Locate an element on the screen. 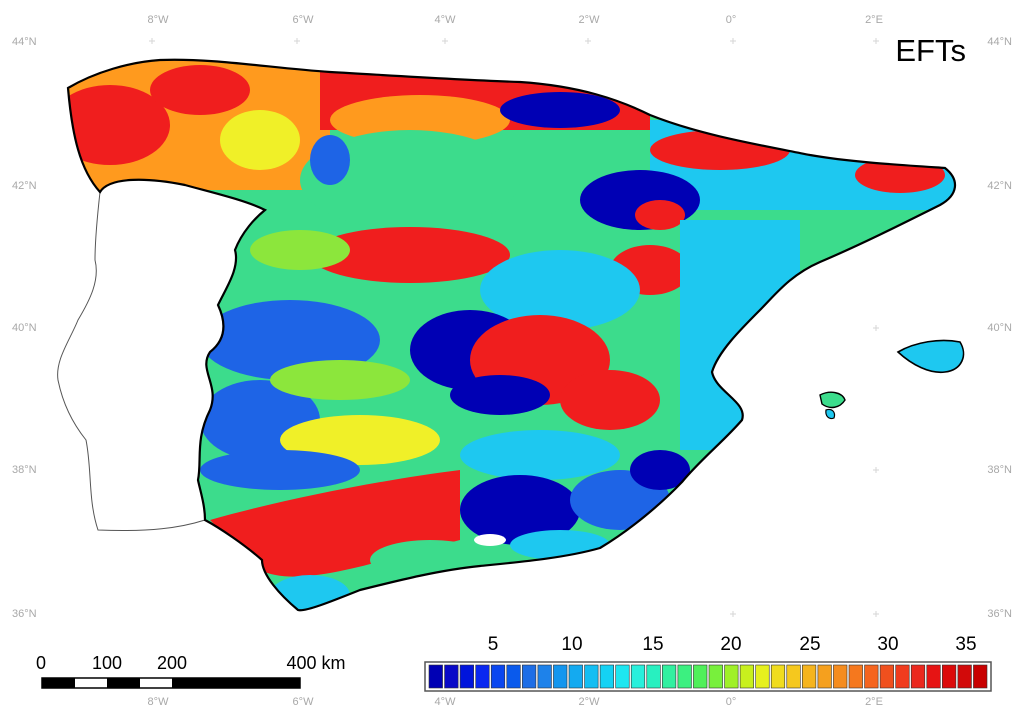  legend-colorbar is located at coordinates (708, 676).